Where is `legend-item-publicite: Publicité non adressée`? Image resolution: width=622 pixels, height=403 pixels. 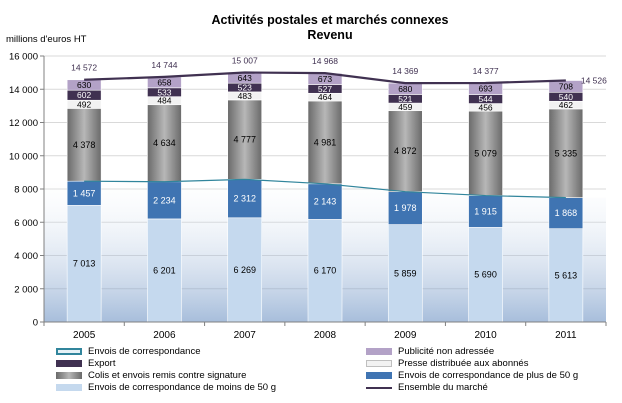
legend-item-publicite: Publicité non adressée is located at coordinates (430, 351).